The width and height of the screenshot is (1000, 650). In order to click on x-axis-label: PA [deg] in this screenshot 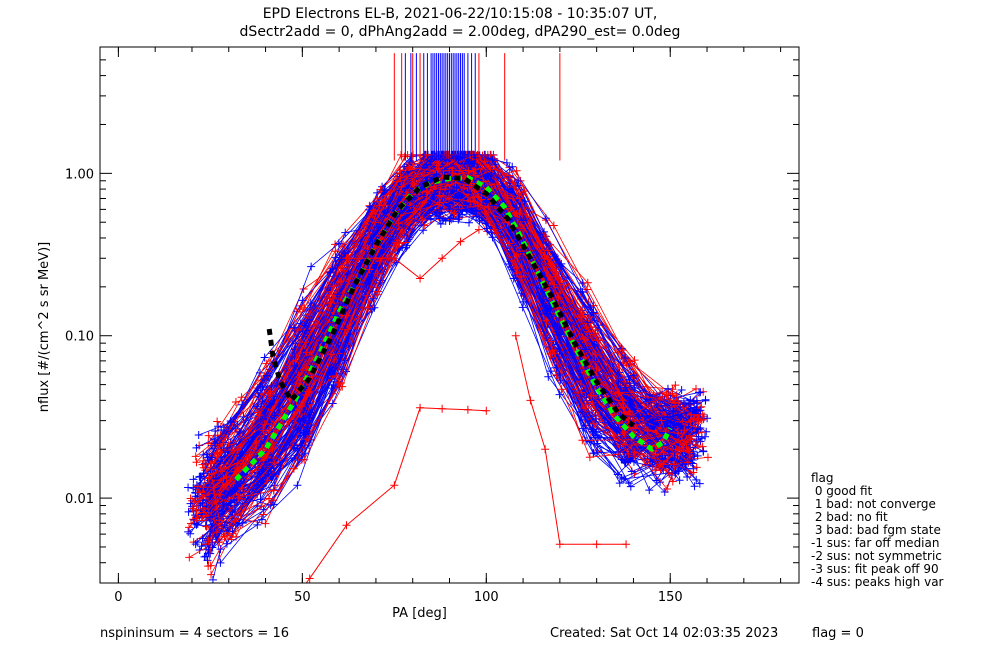, I will do `click(419, 613)`.